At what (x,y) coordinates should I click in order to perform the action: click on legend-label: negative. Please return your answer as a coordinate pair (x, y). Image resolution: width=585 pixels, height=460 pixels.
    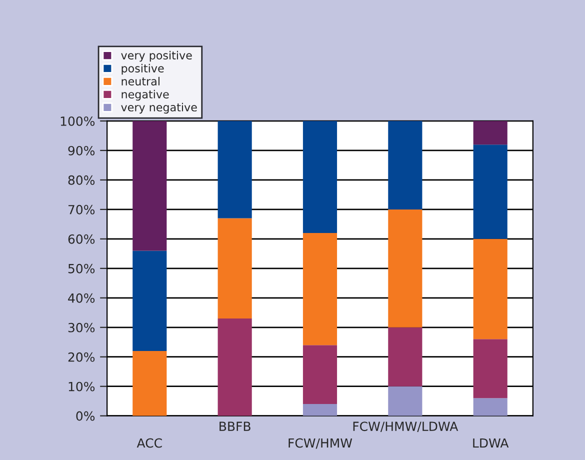
    Looking at the image, I should click on (145, 95).